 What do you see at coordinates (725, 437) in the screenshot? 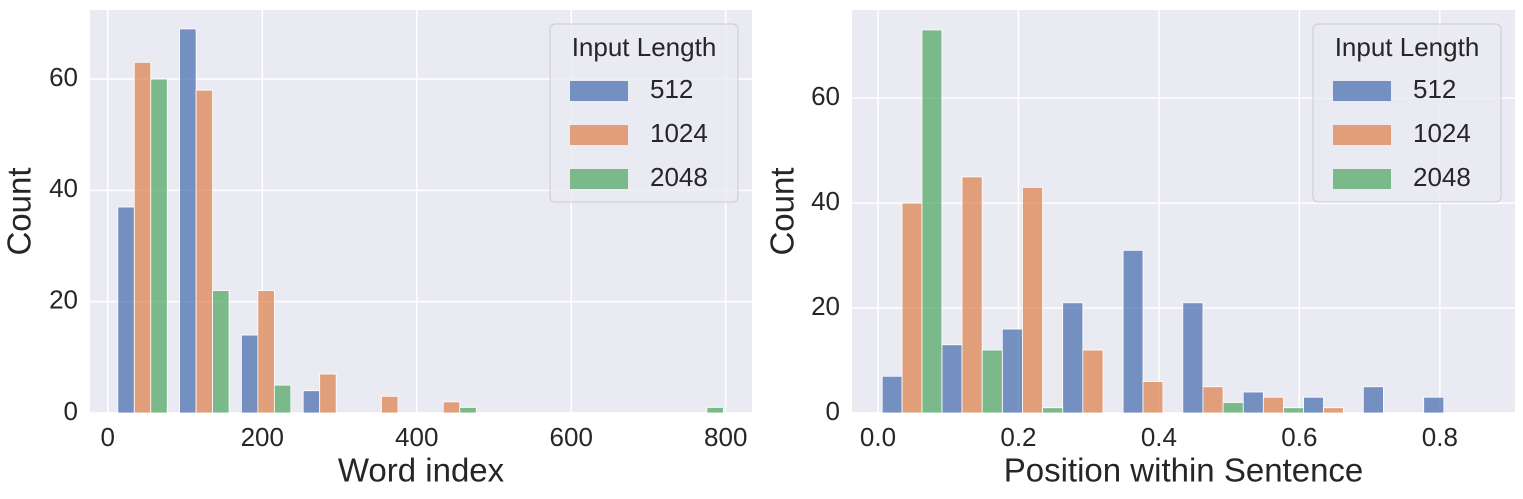
I see `x-tick-label: 800` at bounding box center [725, 437].